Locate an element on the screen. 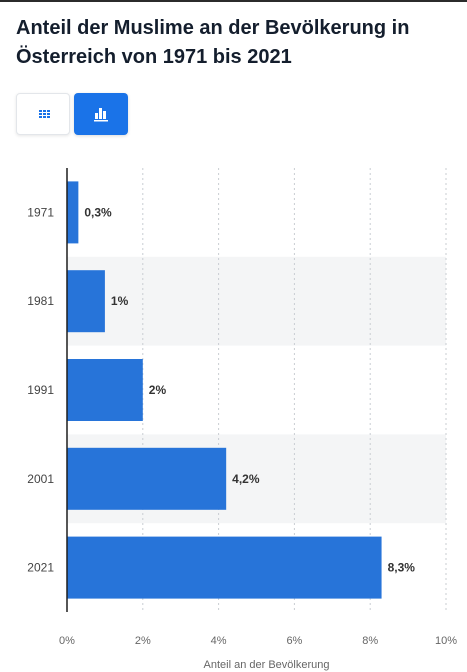  bar-chart-icon is located at coordinates (101, 115).